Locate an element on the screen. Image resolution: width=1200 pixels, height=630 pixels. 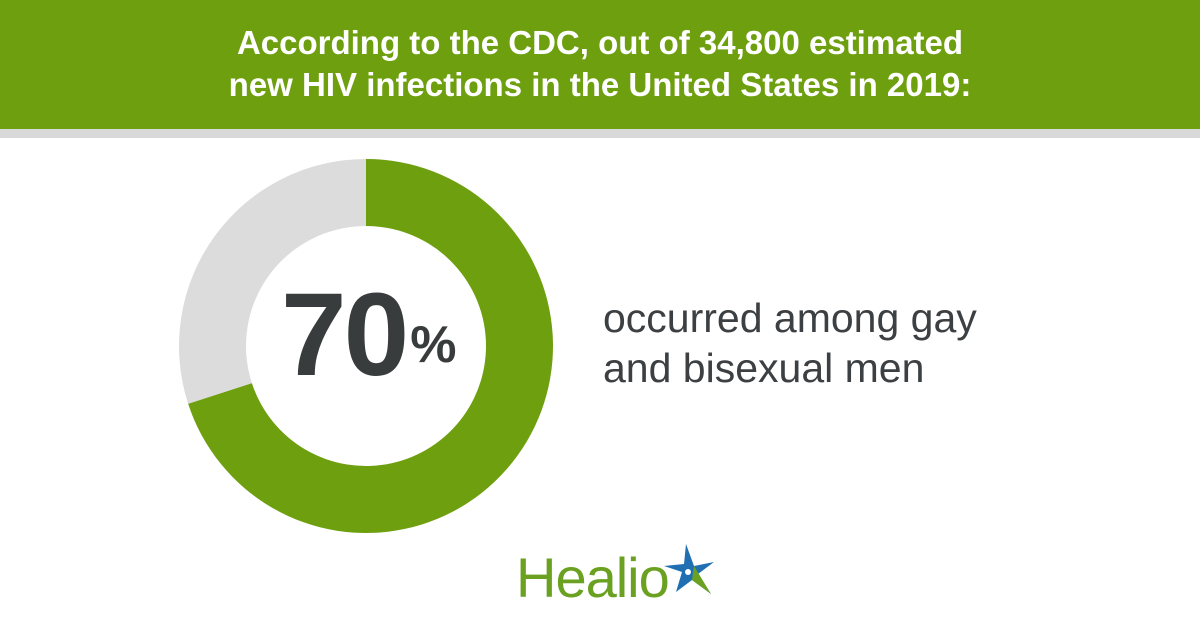
stat-unit: % is located at coordinates (433, 345).